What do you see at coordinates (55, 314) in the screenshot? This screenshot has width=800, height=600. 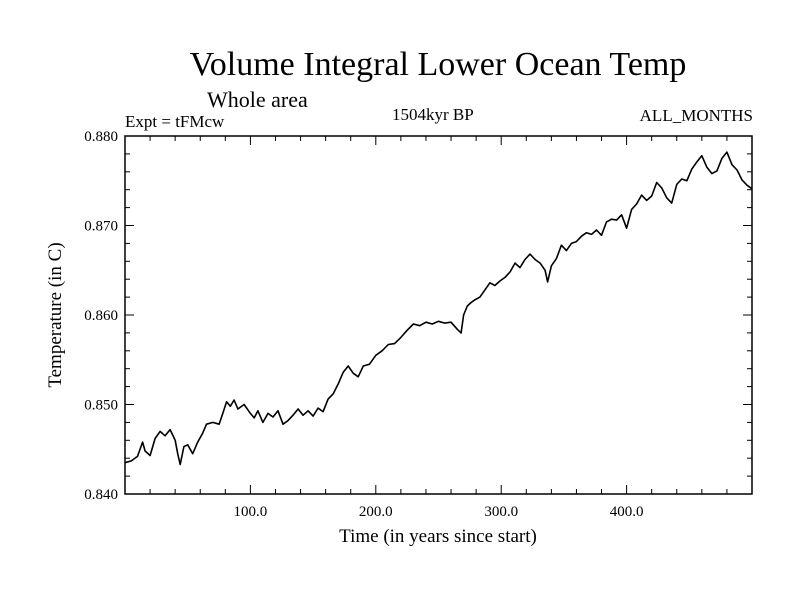 I see `y-axis-label: Temperature (in C)` at bounding box center [55, 314].